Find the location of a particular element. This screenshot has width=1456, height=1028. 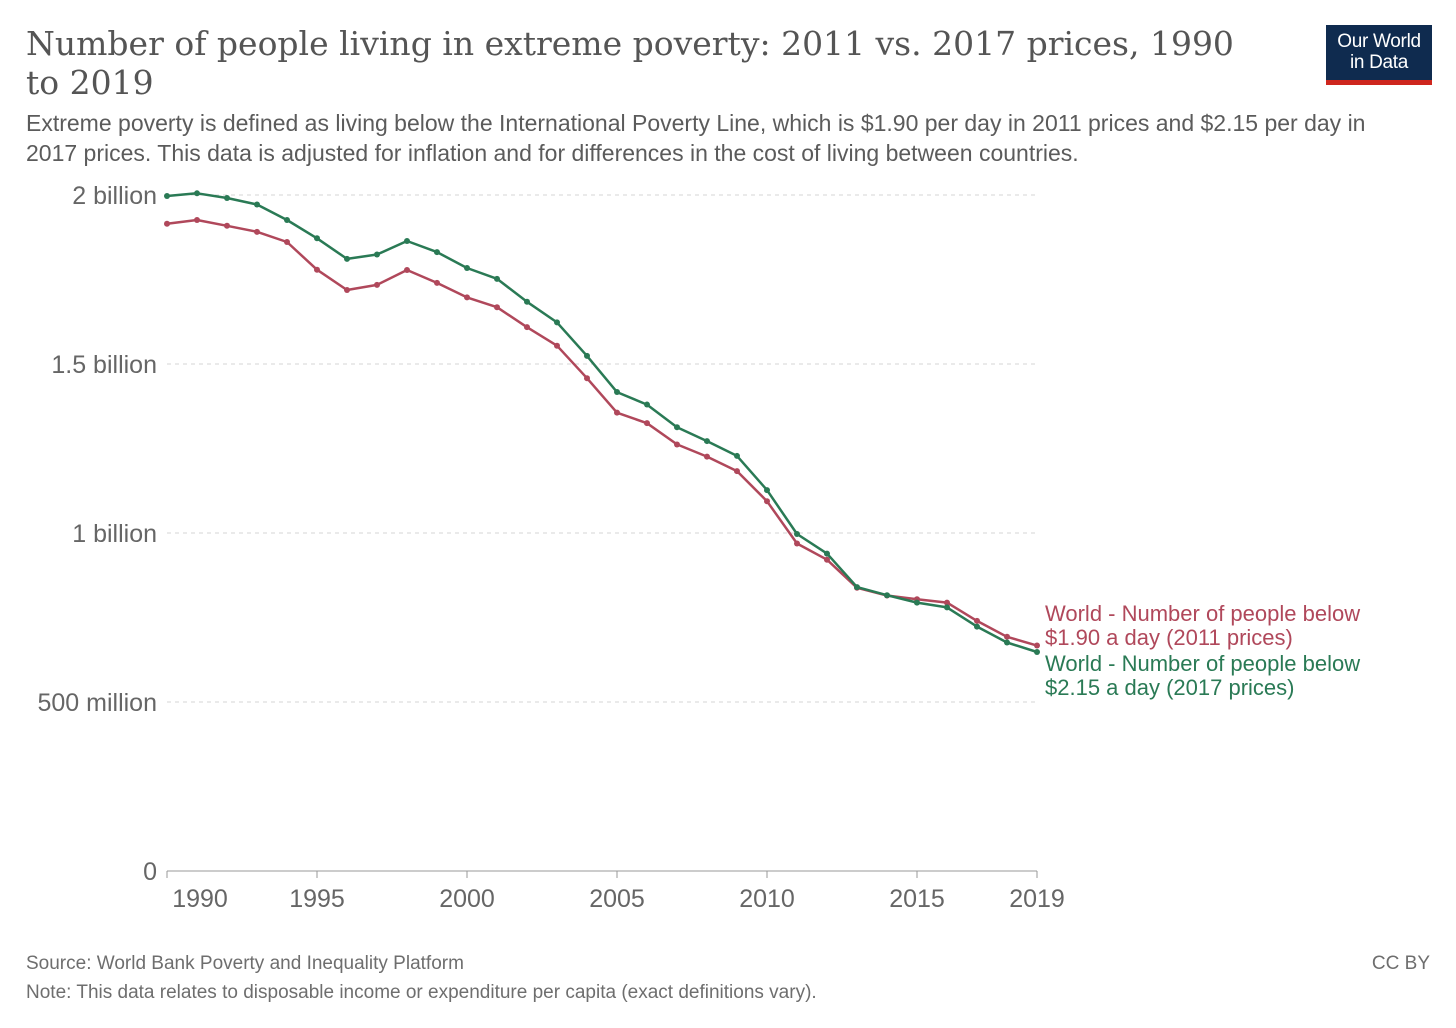

y-tick-label: 1.5 billion is located at coordinates (104, 365).